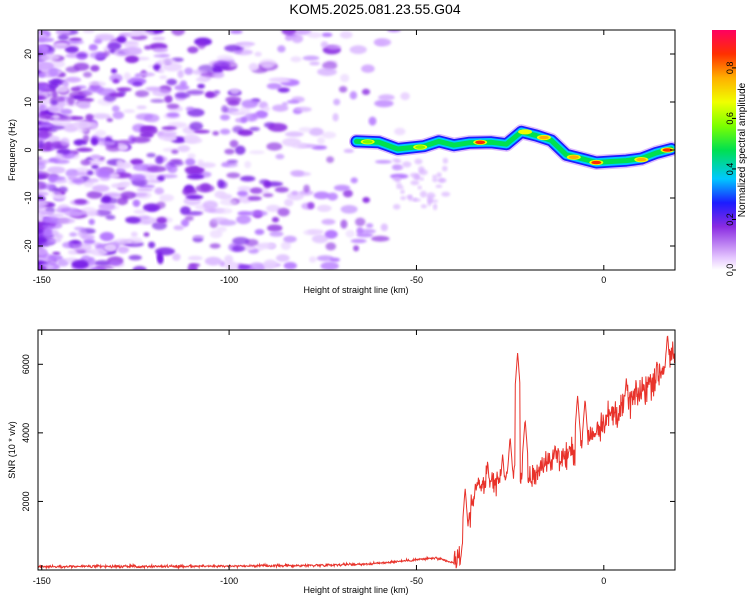 The height and width of the screenshot is (605, 750). What do you see at coordinates (416, 581) in the screenshot?
I see `x-tick-label: -50` at bounding box center [416, 581].